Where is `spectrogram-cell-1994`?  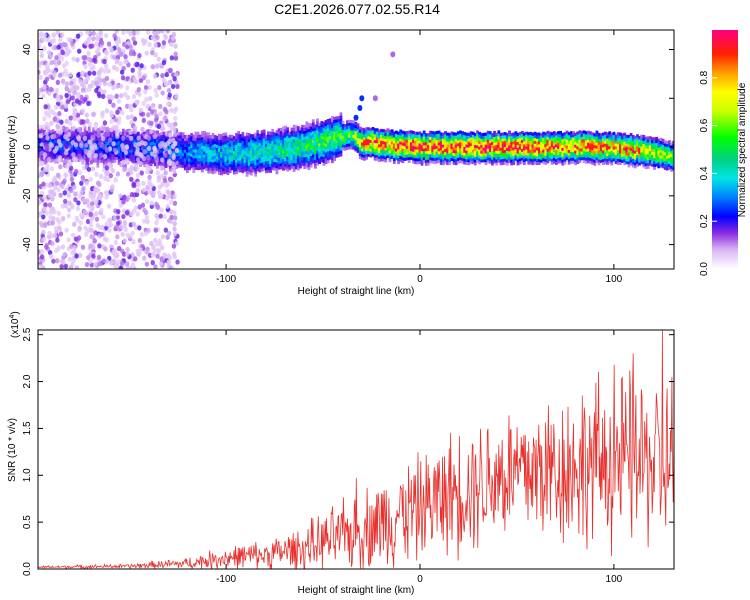
spectrogram-cell-1994 is located at coordinates (377, 133).